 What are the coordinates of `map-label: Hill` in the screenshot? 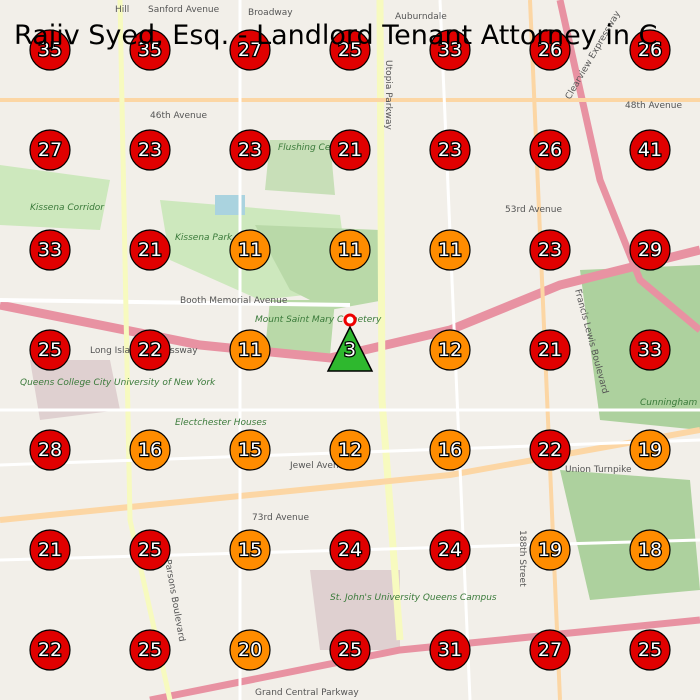 It's located at (122, 10).